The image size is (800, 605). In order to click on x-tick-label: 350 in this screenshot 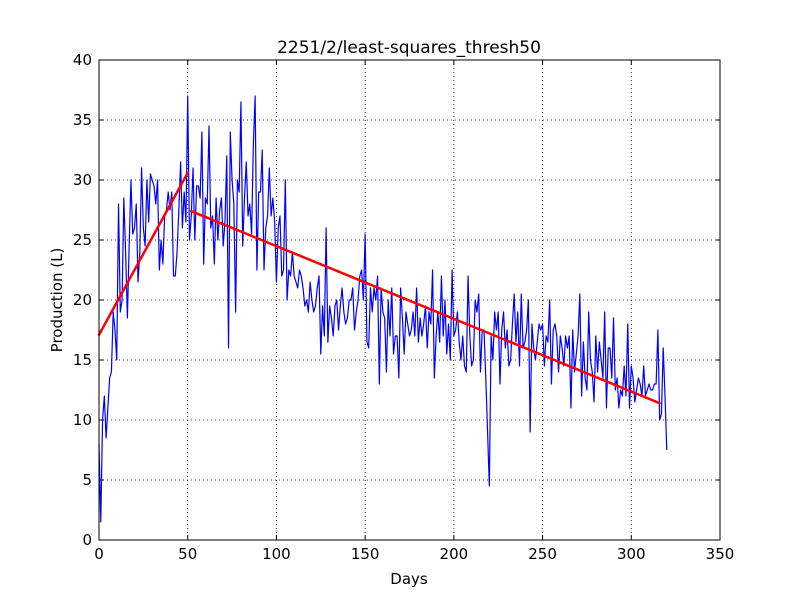, I will do `click(720, 554)`.